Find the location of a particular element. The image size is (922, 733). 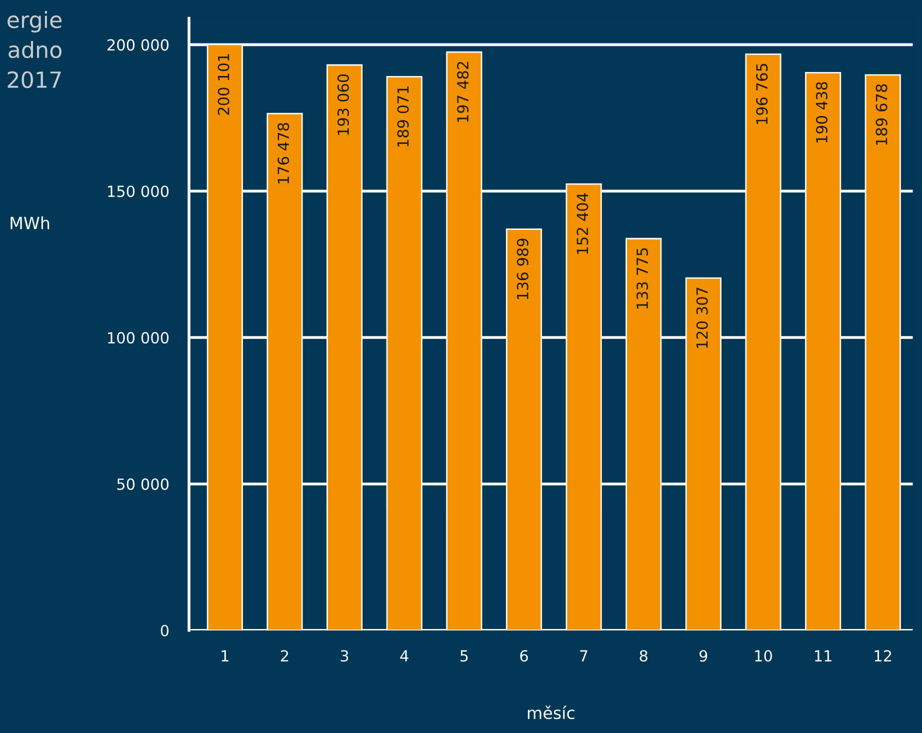

data-label: 189 071 is located at coordinates (403, 116).